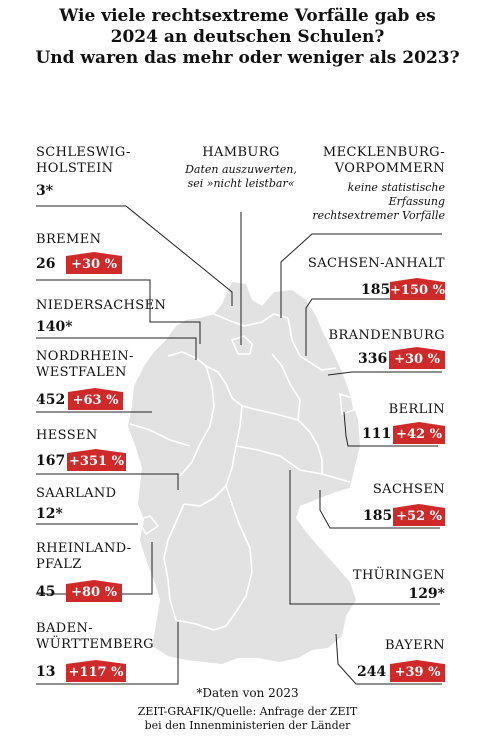 This screenshot has height=743, width=495. What do you see at coordinates (46, 592) in the screenshot?
I see `value-rheinland-pfalz: 45` at bounding box center [46, 592].